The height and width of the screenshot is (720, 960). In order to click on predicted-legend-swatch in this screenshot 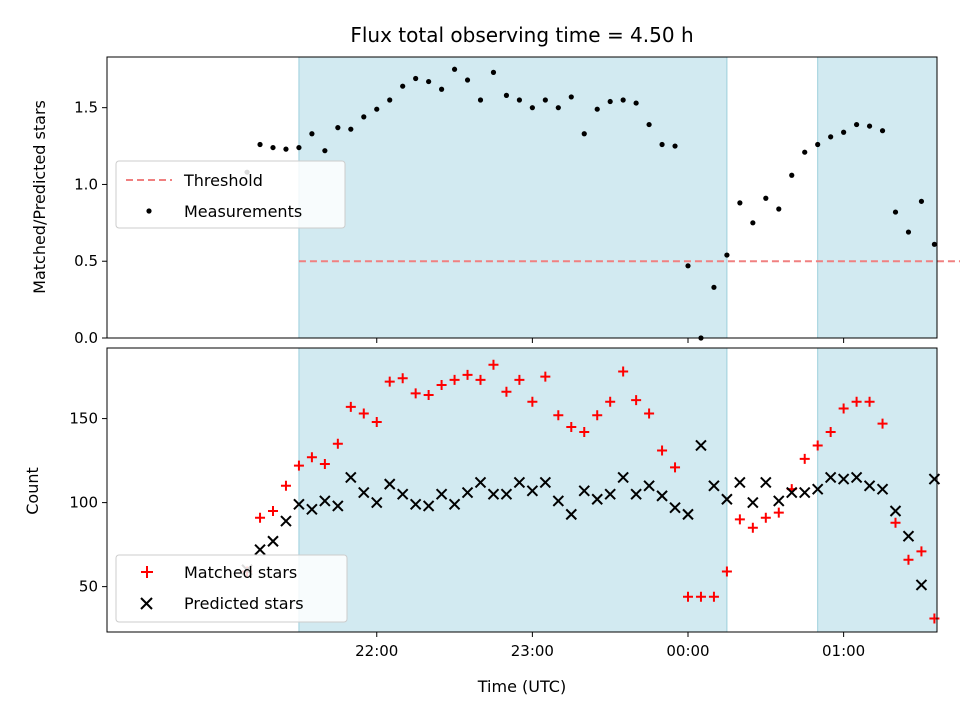, I will do `click(146, 603)`.